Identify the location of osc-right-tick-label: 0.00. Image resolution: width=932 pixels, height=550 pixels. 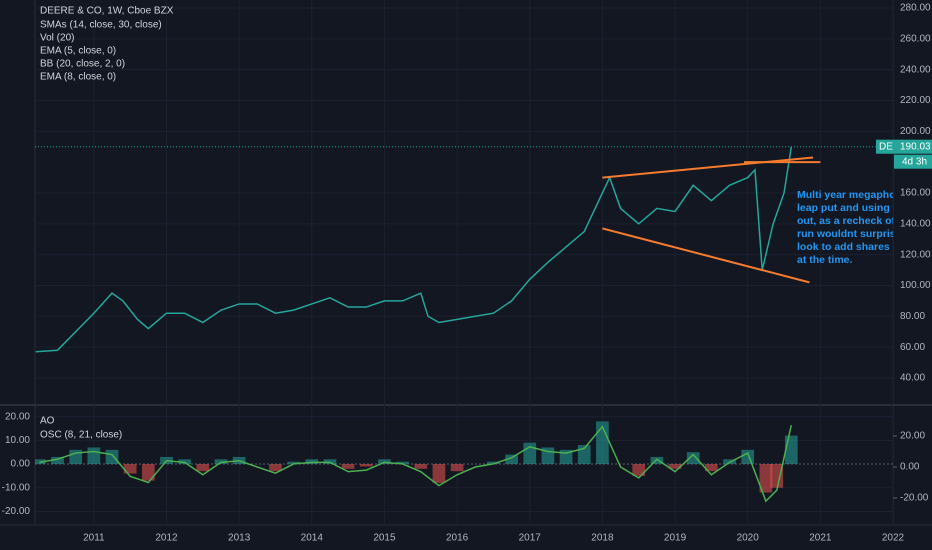
(910, 467).